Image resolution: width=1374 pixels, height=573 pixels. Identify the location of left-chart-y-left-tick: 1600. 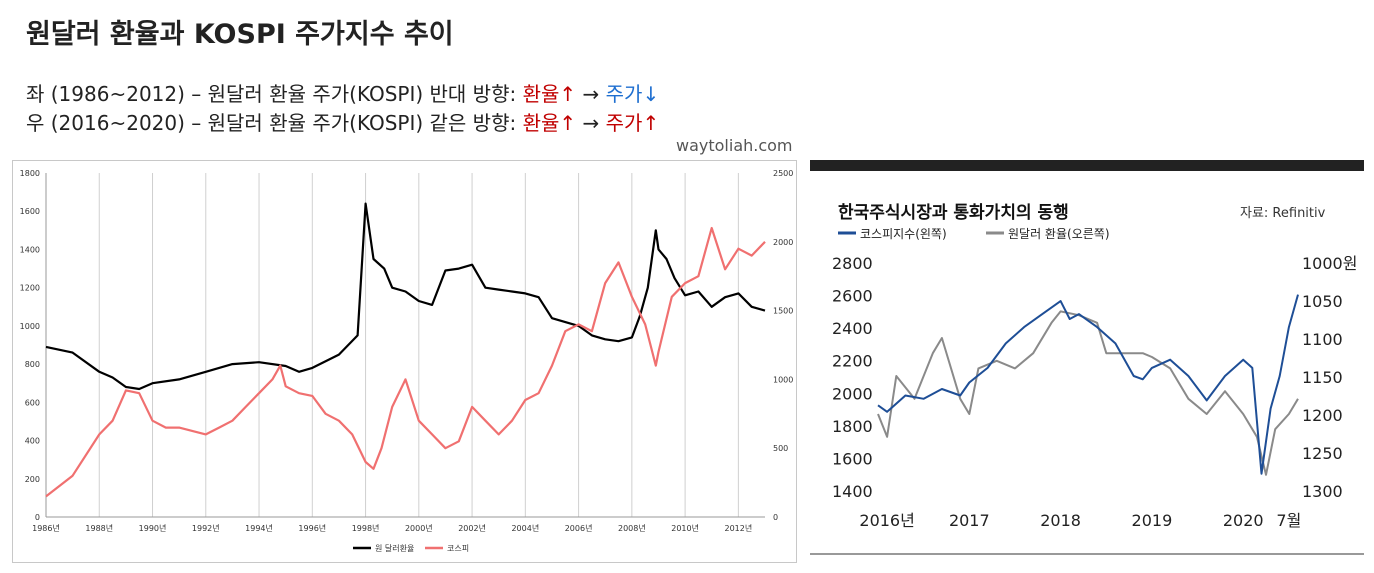
(30, 211).